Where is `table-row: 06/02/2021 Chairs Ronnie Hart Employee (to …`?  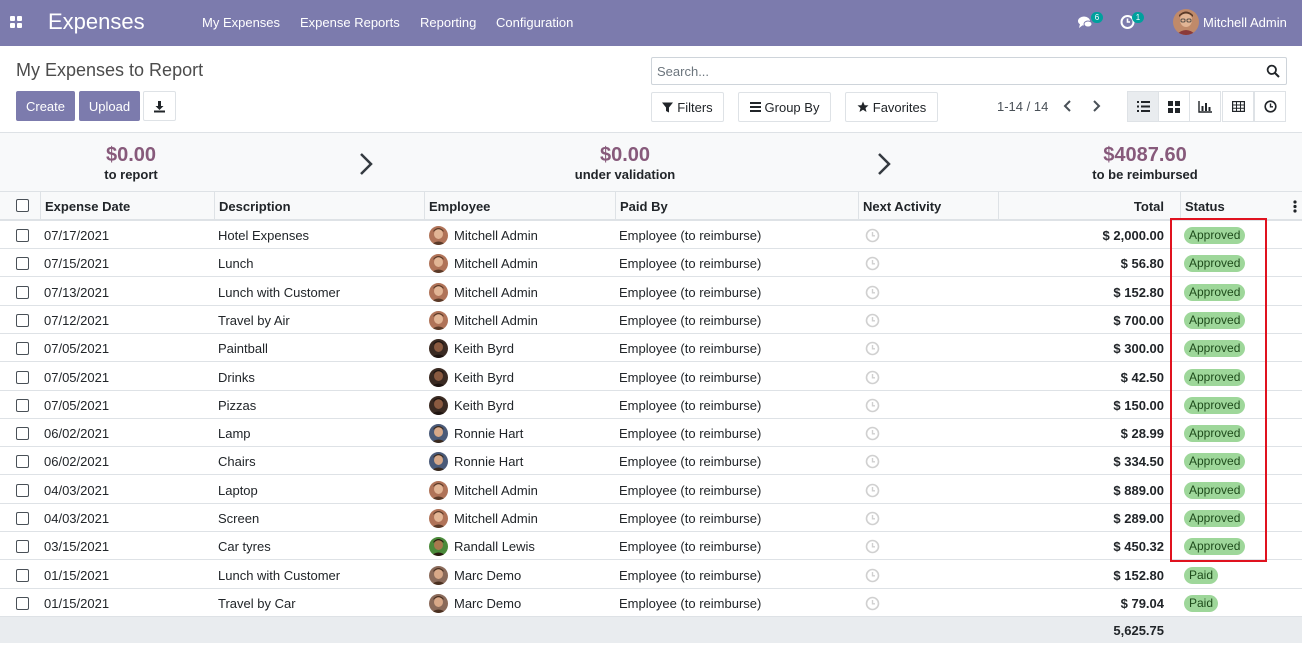 table-row: 06/02/2021 Chairs Ronnie Hart Employee (to … is located at coordinates (651, 461).